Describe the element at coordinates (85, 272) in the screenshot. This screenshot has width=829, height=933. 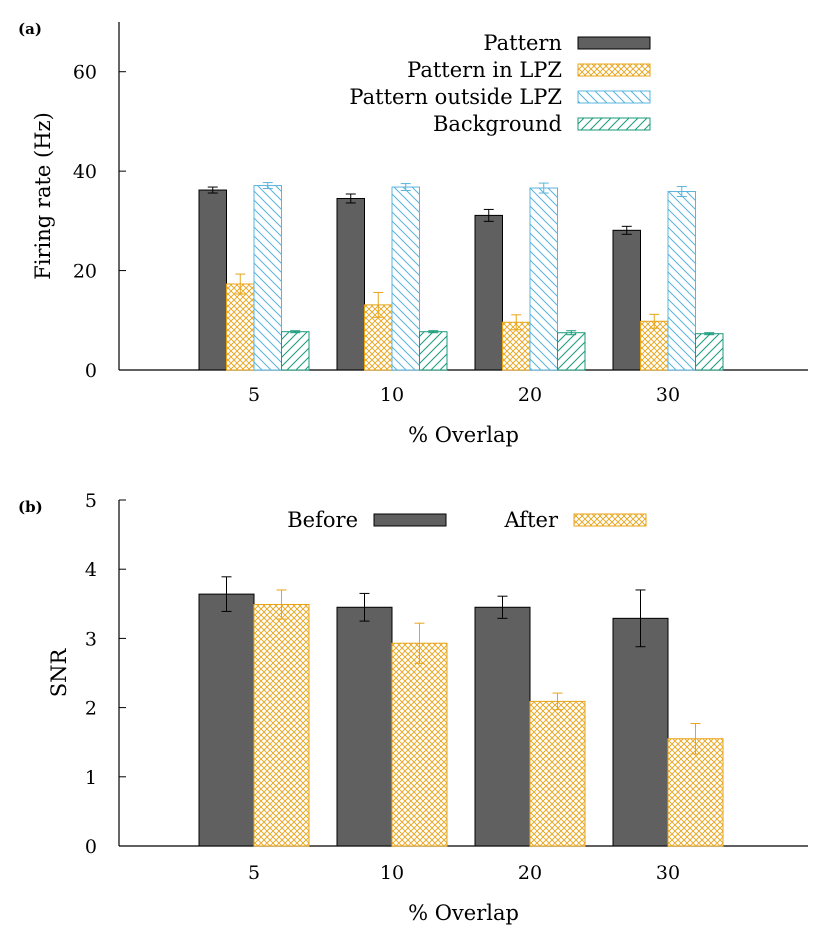
I see `y-tick-label: 20` at that location.